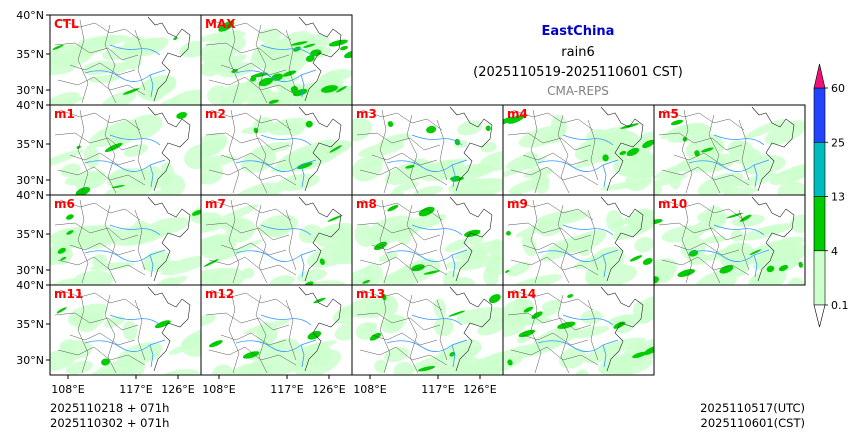 The width and height of the screenshot is (860, 439). I want to click on panel-label: m12, so click(219, 294).